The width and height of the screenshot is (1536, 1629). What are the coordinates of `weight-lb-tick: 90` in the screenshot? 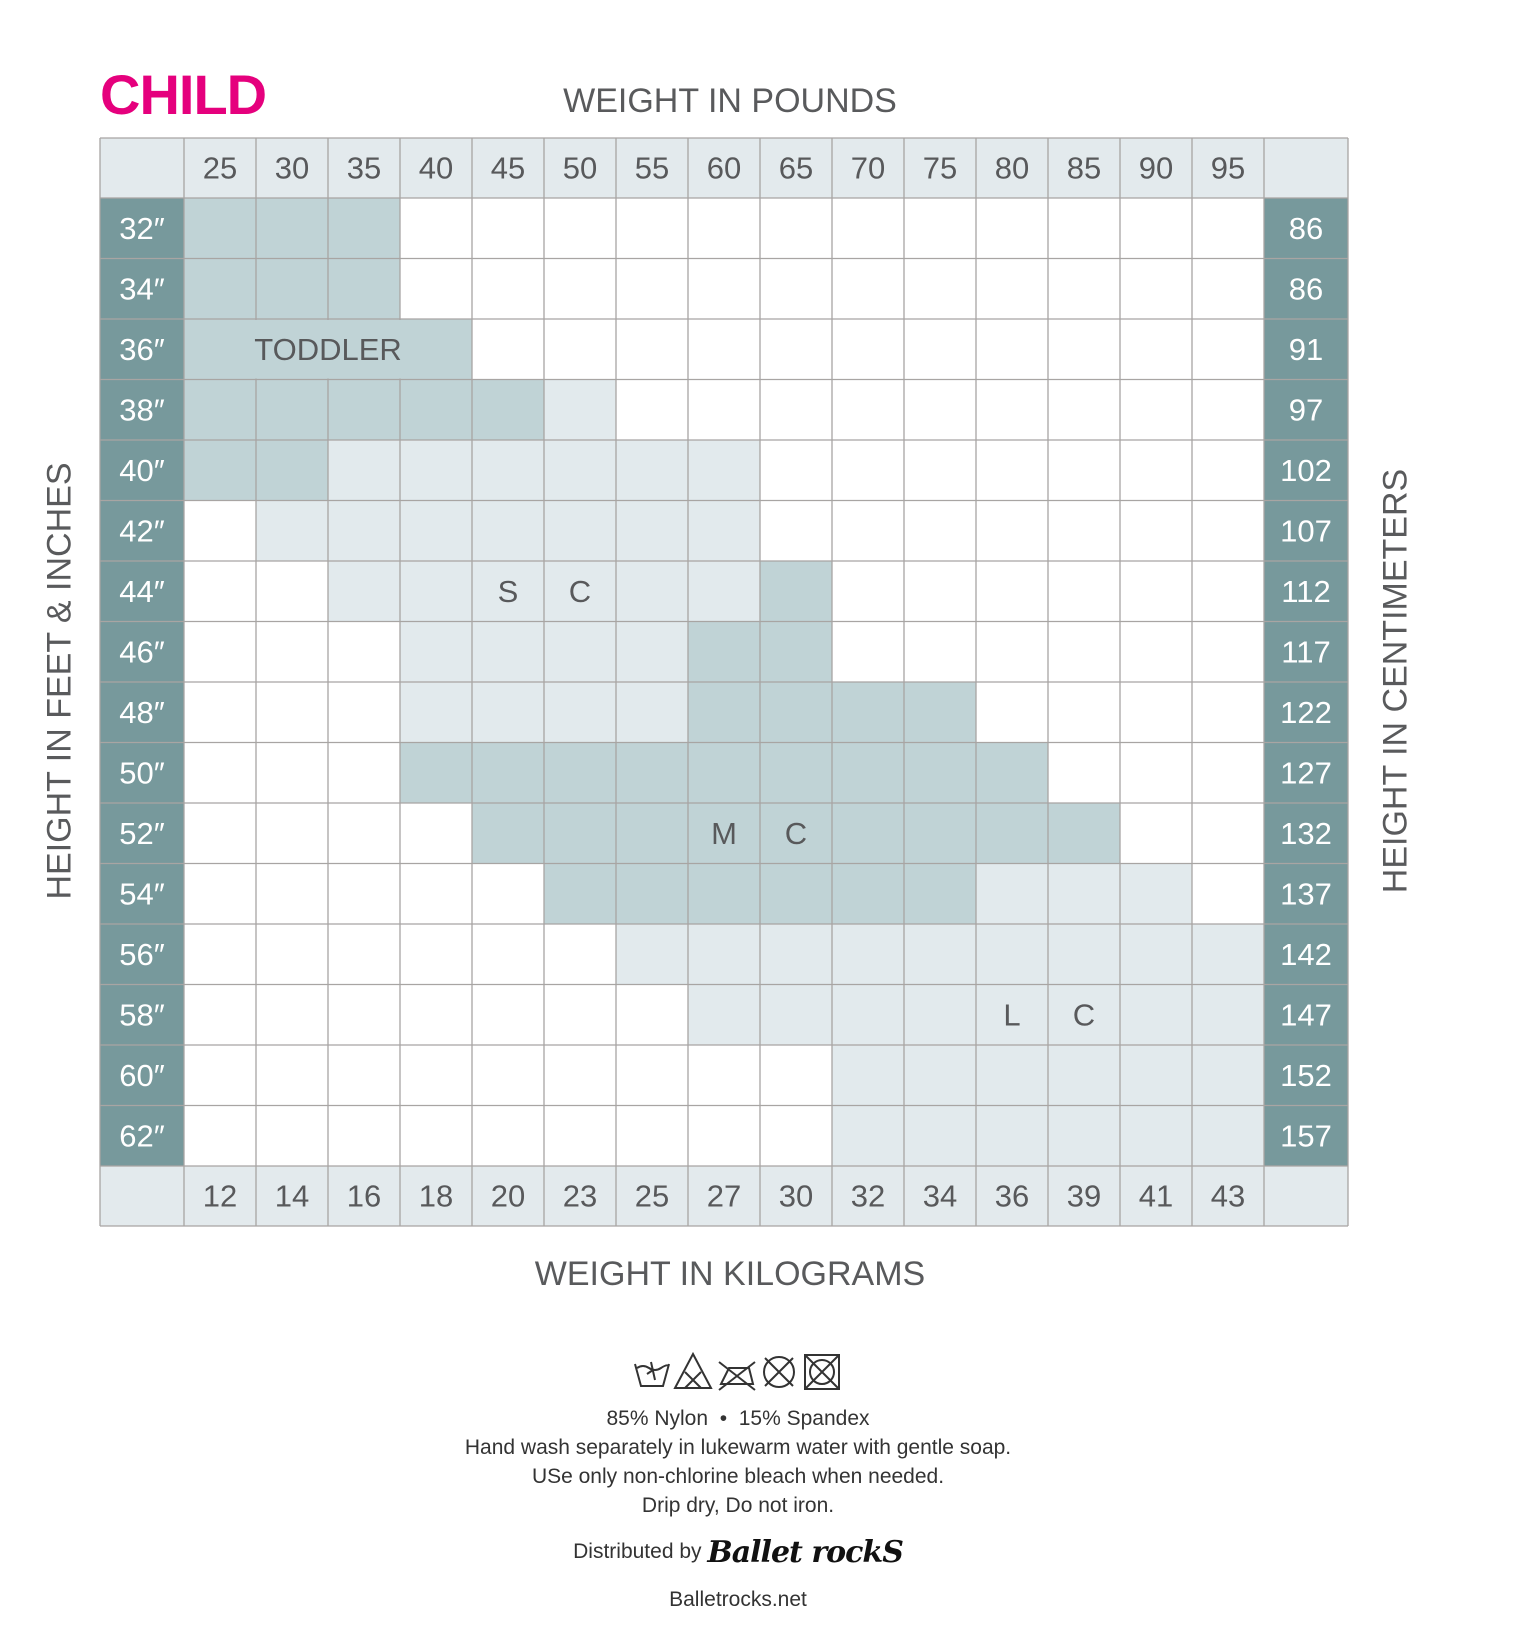 It's located at (1156, 168).